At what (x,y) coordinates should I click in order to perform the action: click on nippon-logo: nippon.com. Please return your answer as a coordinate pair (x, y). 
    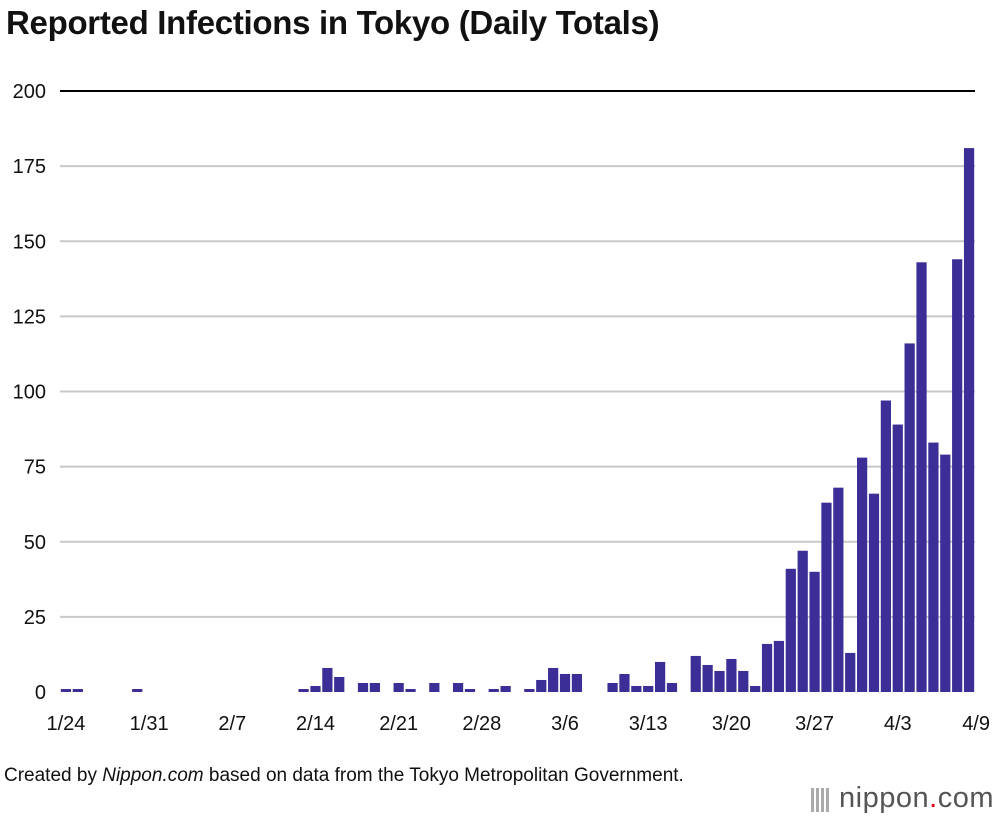
    Looking at the image, I should click on (902, 799).